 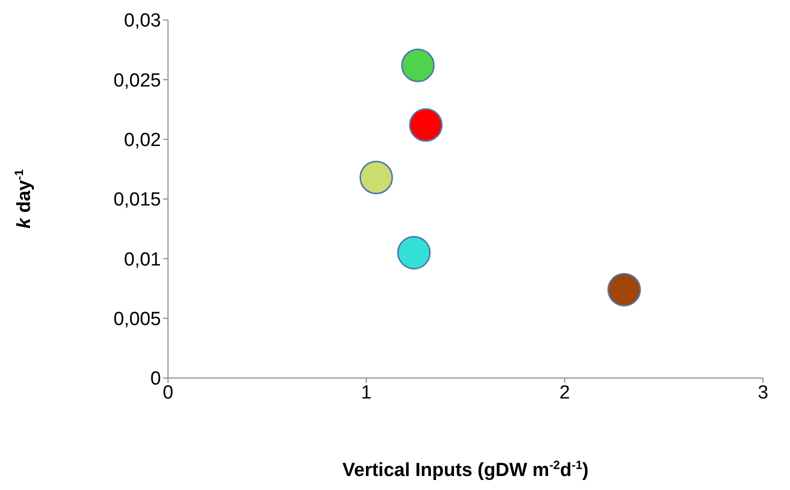 I want to click on x-tick-label: 3, so click(x=763, y=393).